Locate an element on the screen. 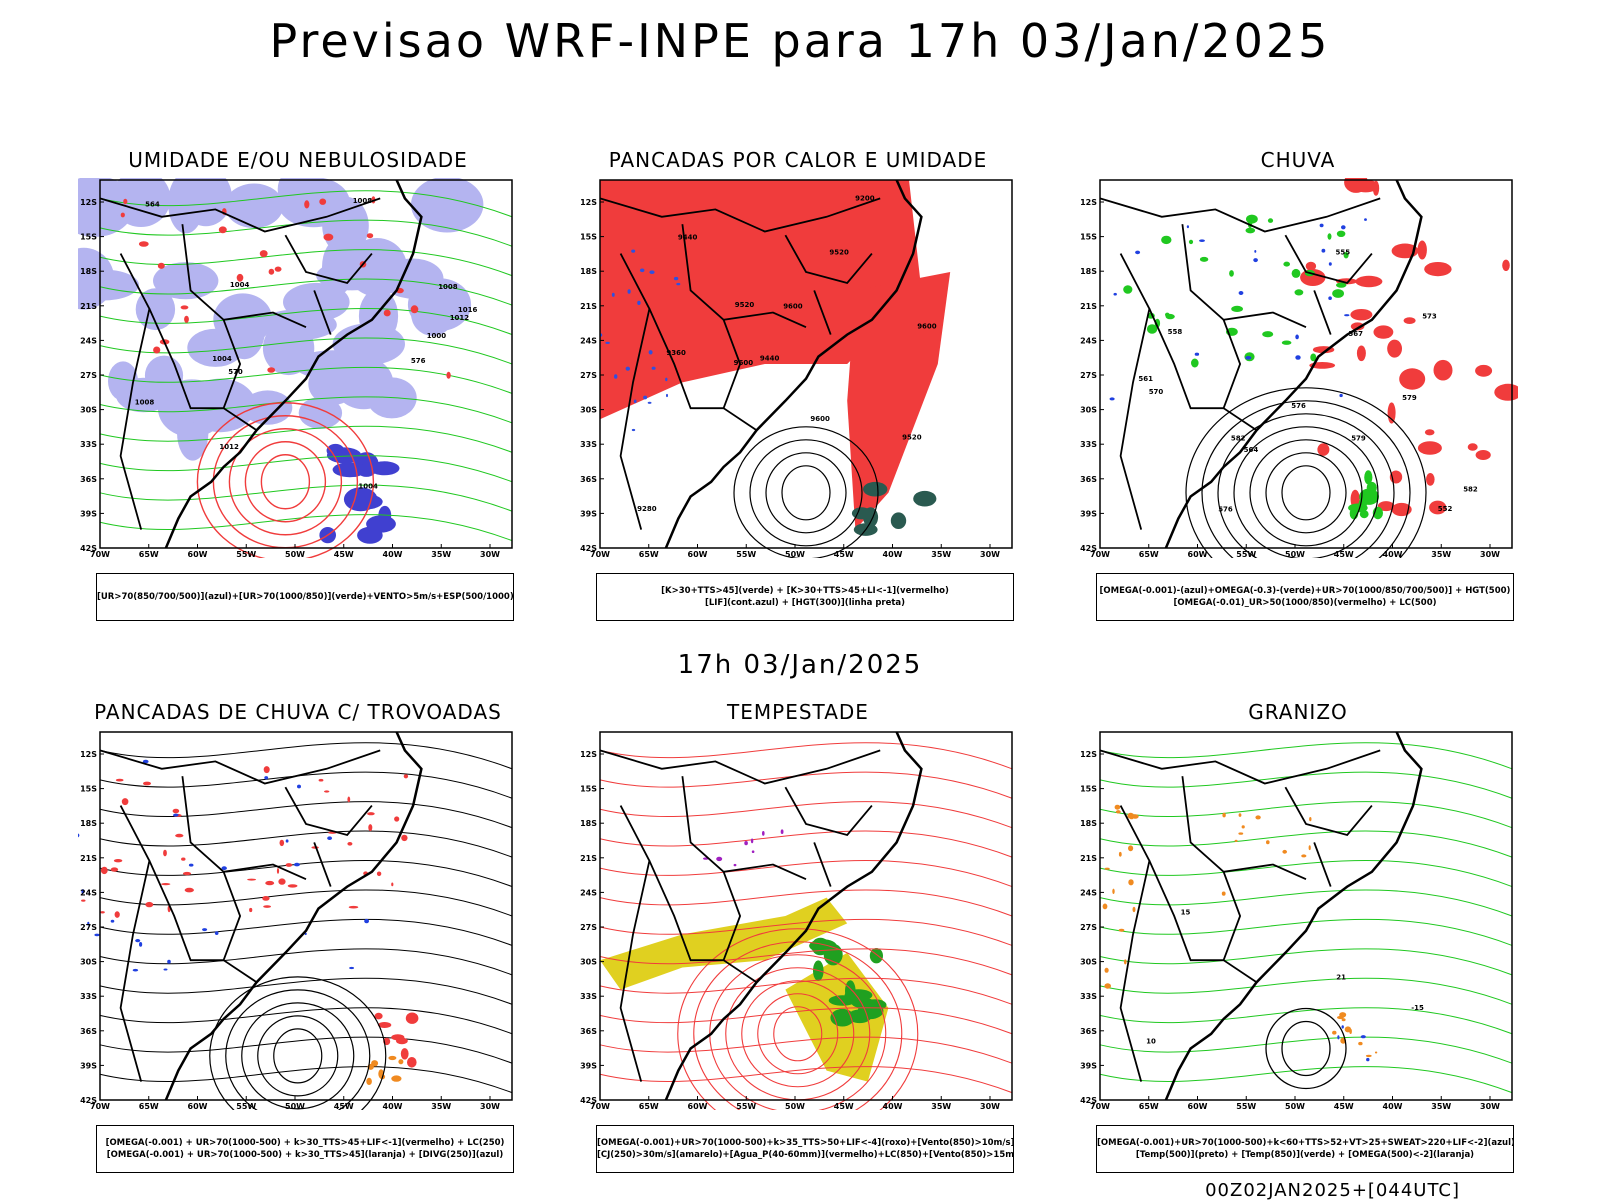  panel-title: CHUVA is located at coordinates (1298, 160).